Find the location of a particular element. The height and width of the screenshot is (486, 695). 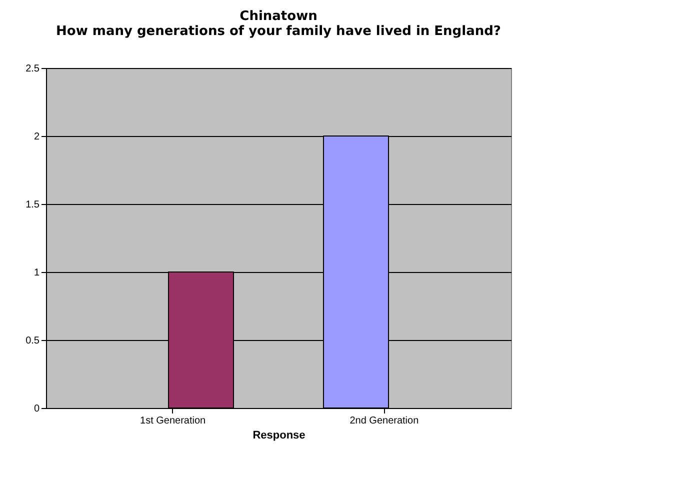

chart-title: Chinatown is located at coordinates (279, 16).